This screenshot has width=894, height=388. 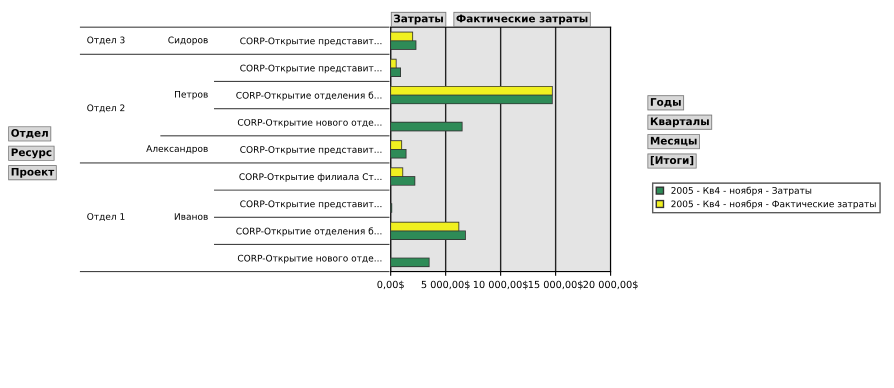 What do you see at coordinates (33, 173) in the screenshot?
I see `text: Проект` at bounding box center [33, 173].